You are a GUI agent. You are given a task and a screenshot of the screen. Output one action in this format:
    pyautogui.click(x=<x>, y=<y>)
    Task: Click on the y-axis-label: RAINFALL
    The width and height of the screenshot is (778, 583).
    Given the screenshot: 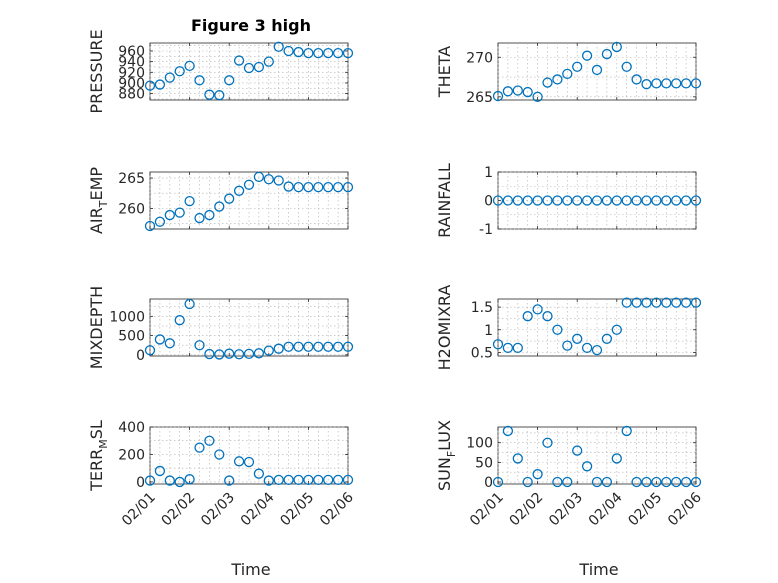 What is the action you would take?
    pyautogui.click(x=444, y=200)
    